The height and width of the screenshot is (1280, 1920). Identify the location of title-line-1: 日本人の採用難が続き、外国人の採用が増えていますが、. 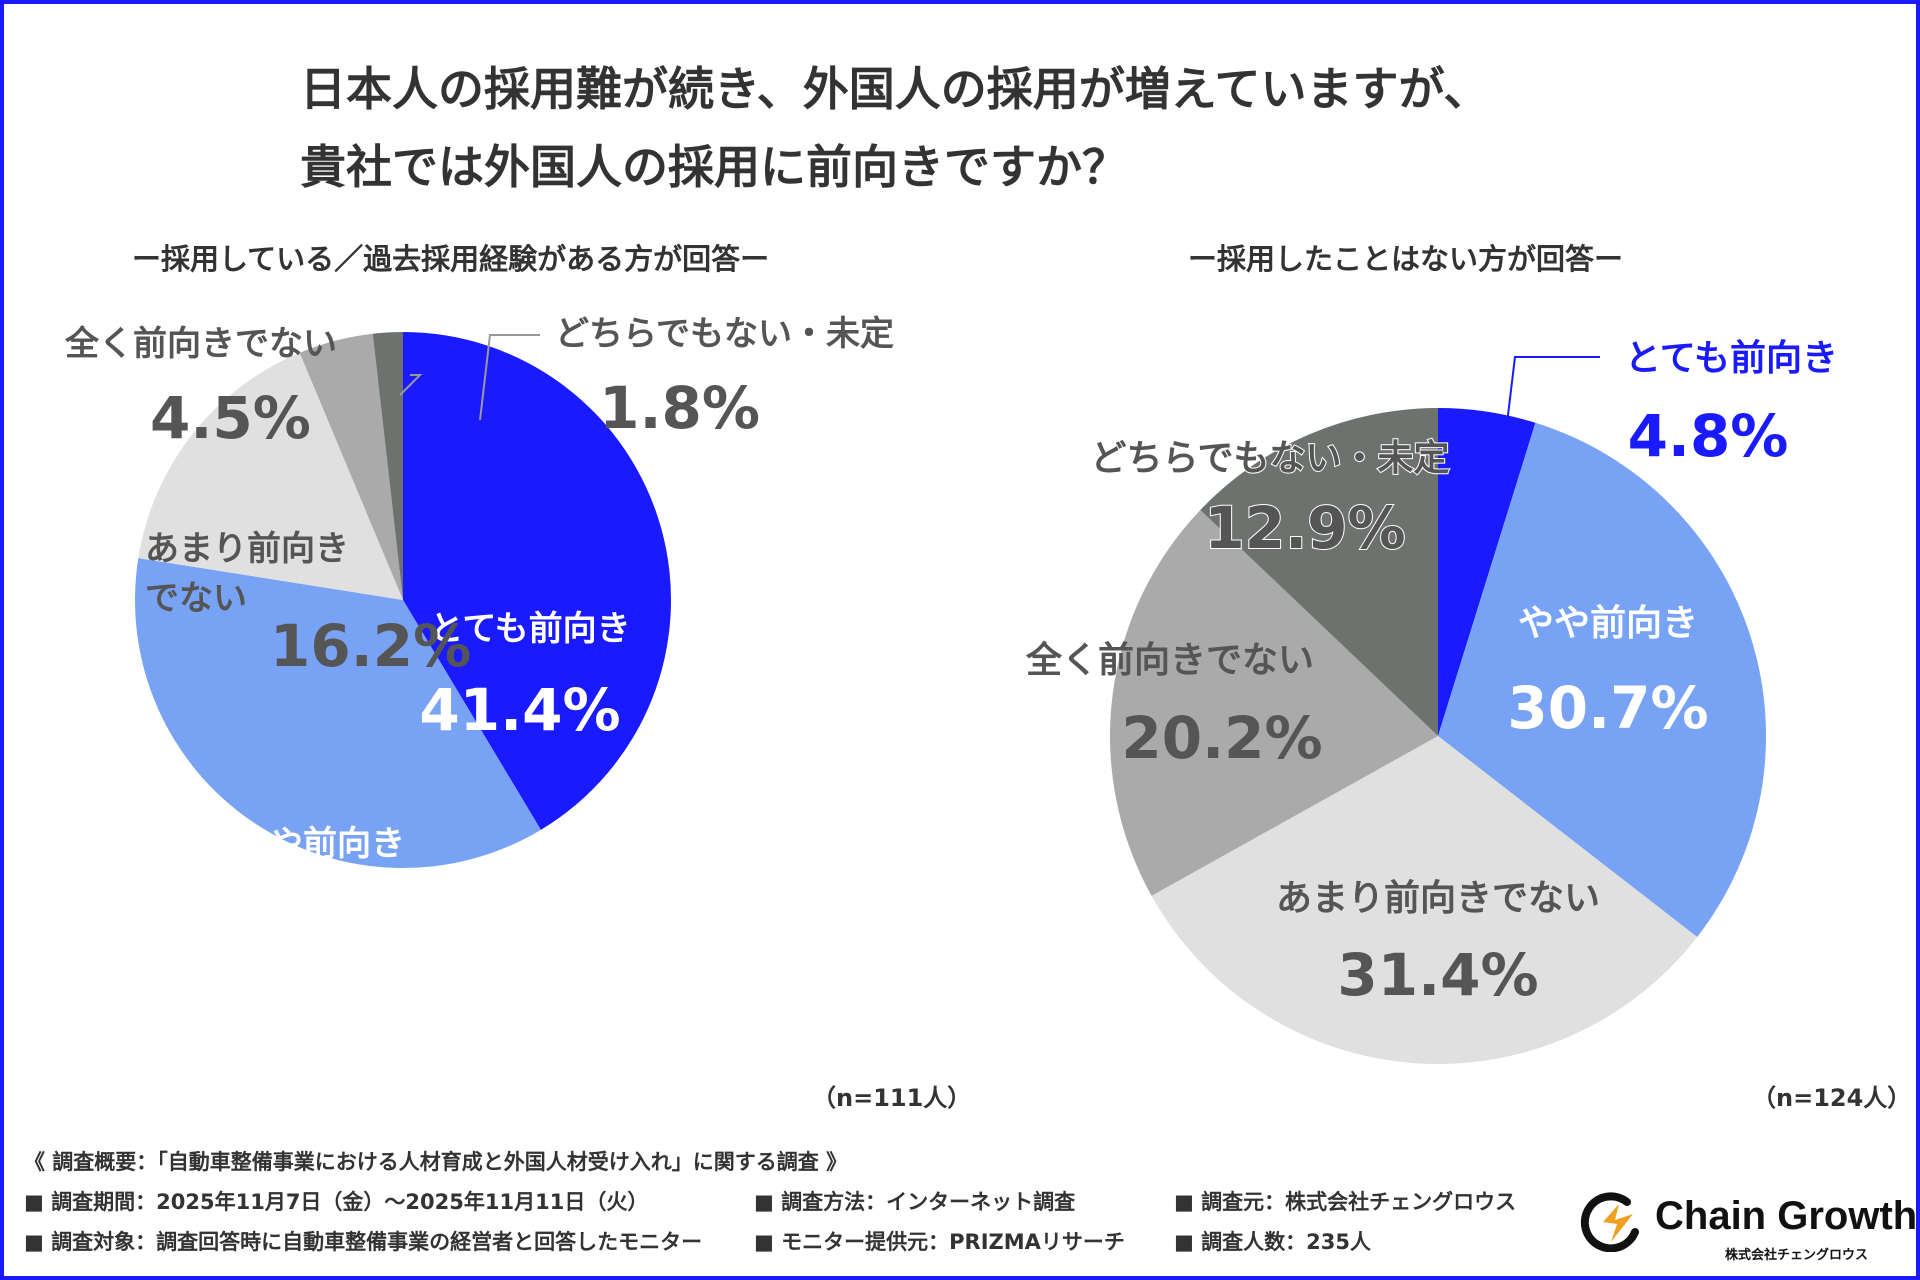
(895, 89).